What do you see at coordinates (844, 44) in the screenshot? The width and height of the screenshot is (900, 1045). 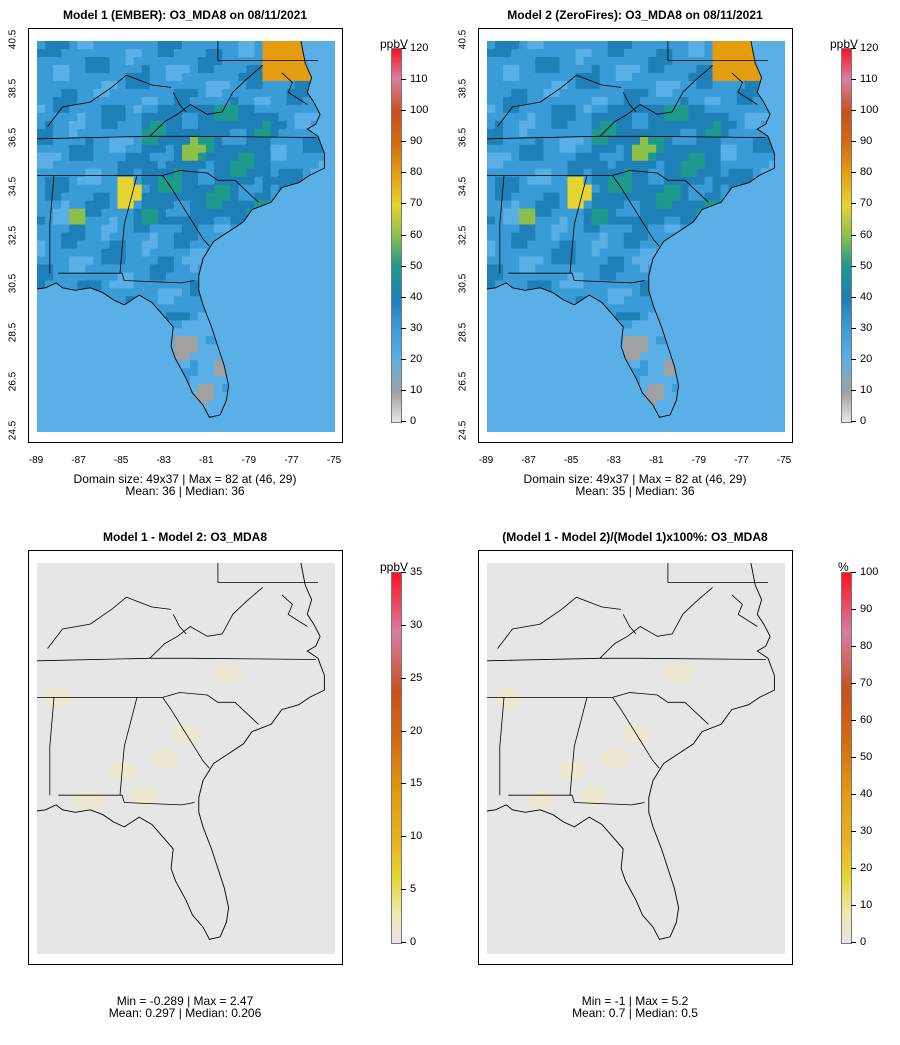 I see `colorbar-unit: ppbV` at bounding box center [844, 44].